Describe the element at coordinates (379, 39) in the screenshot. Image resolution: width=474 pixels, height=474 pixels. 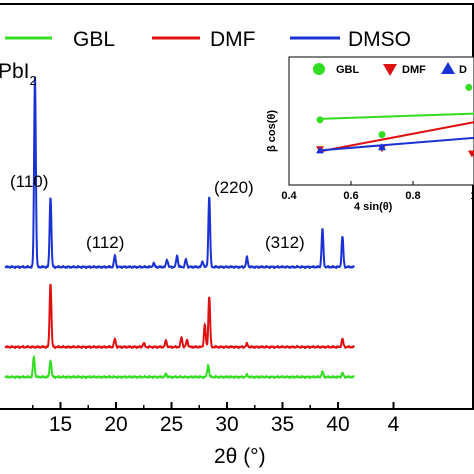
I see `legend-label-dmso: DMSO` at that location.